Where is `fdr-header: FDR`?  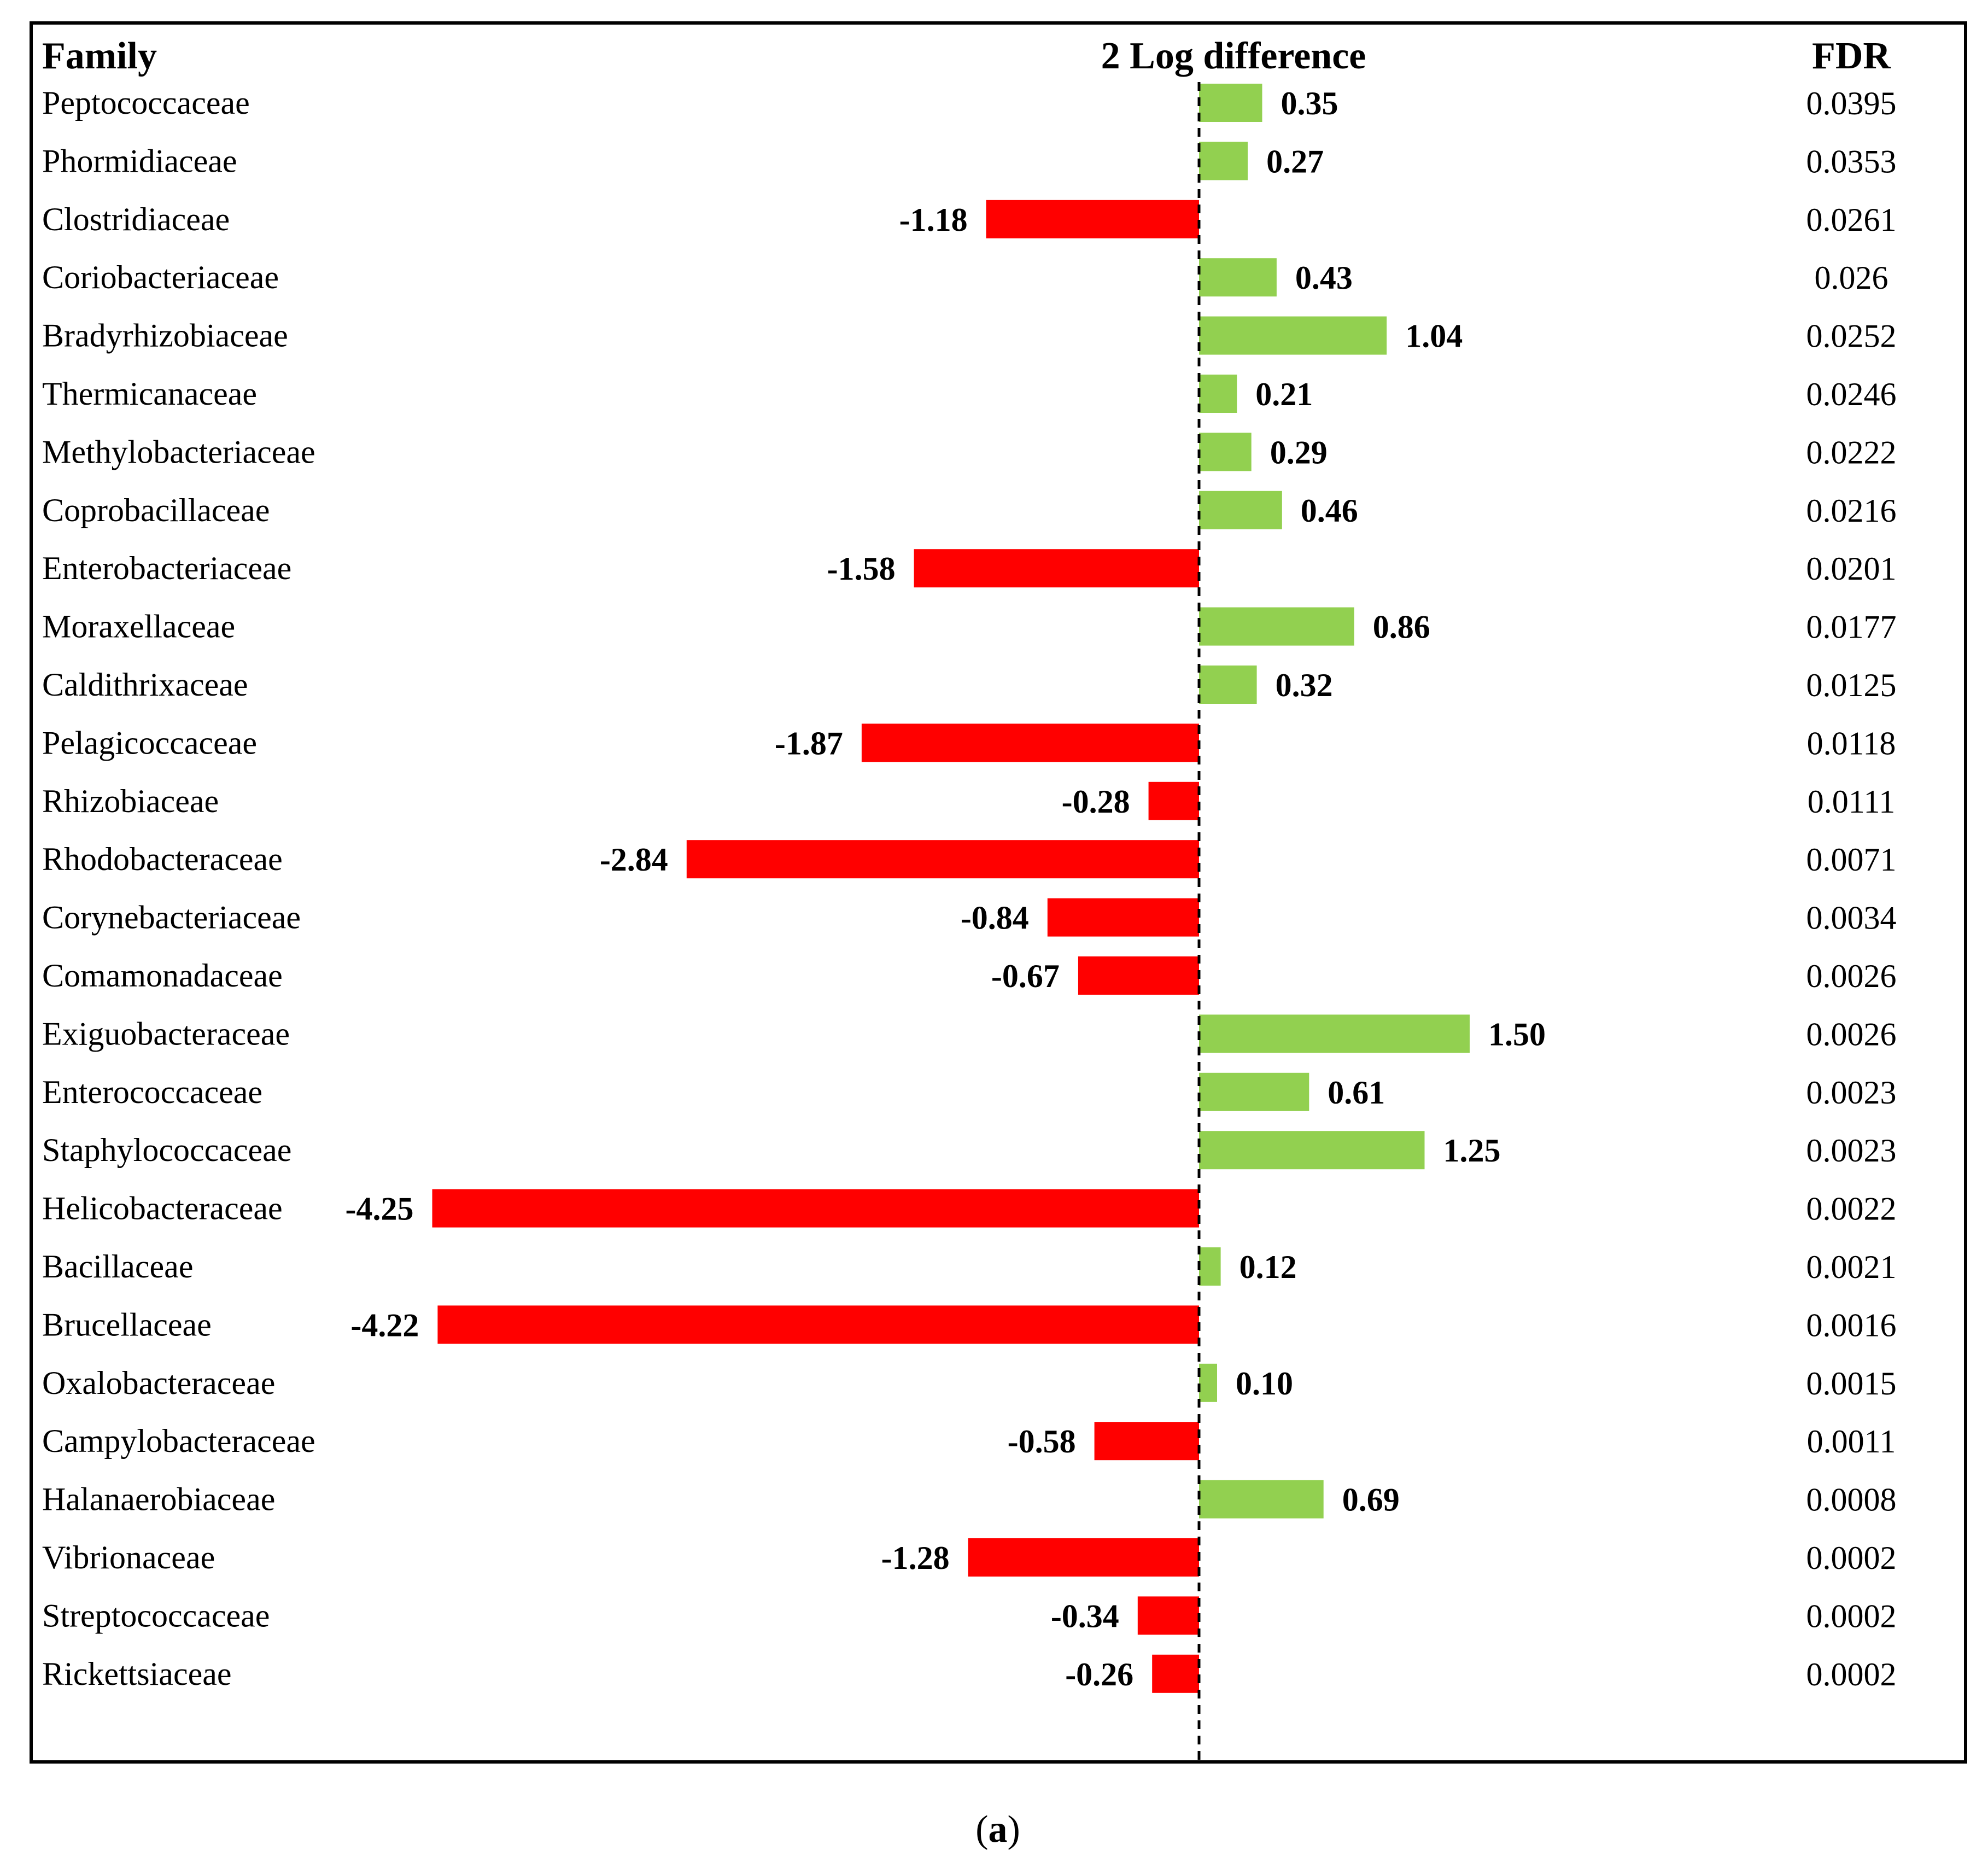
fdr-header: FDR is located at coordinates (1851, 56).